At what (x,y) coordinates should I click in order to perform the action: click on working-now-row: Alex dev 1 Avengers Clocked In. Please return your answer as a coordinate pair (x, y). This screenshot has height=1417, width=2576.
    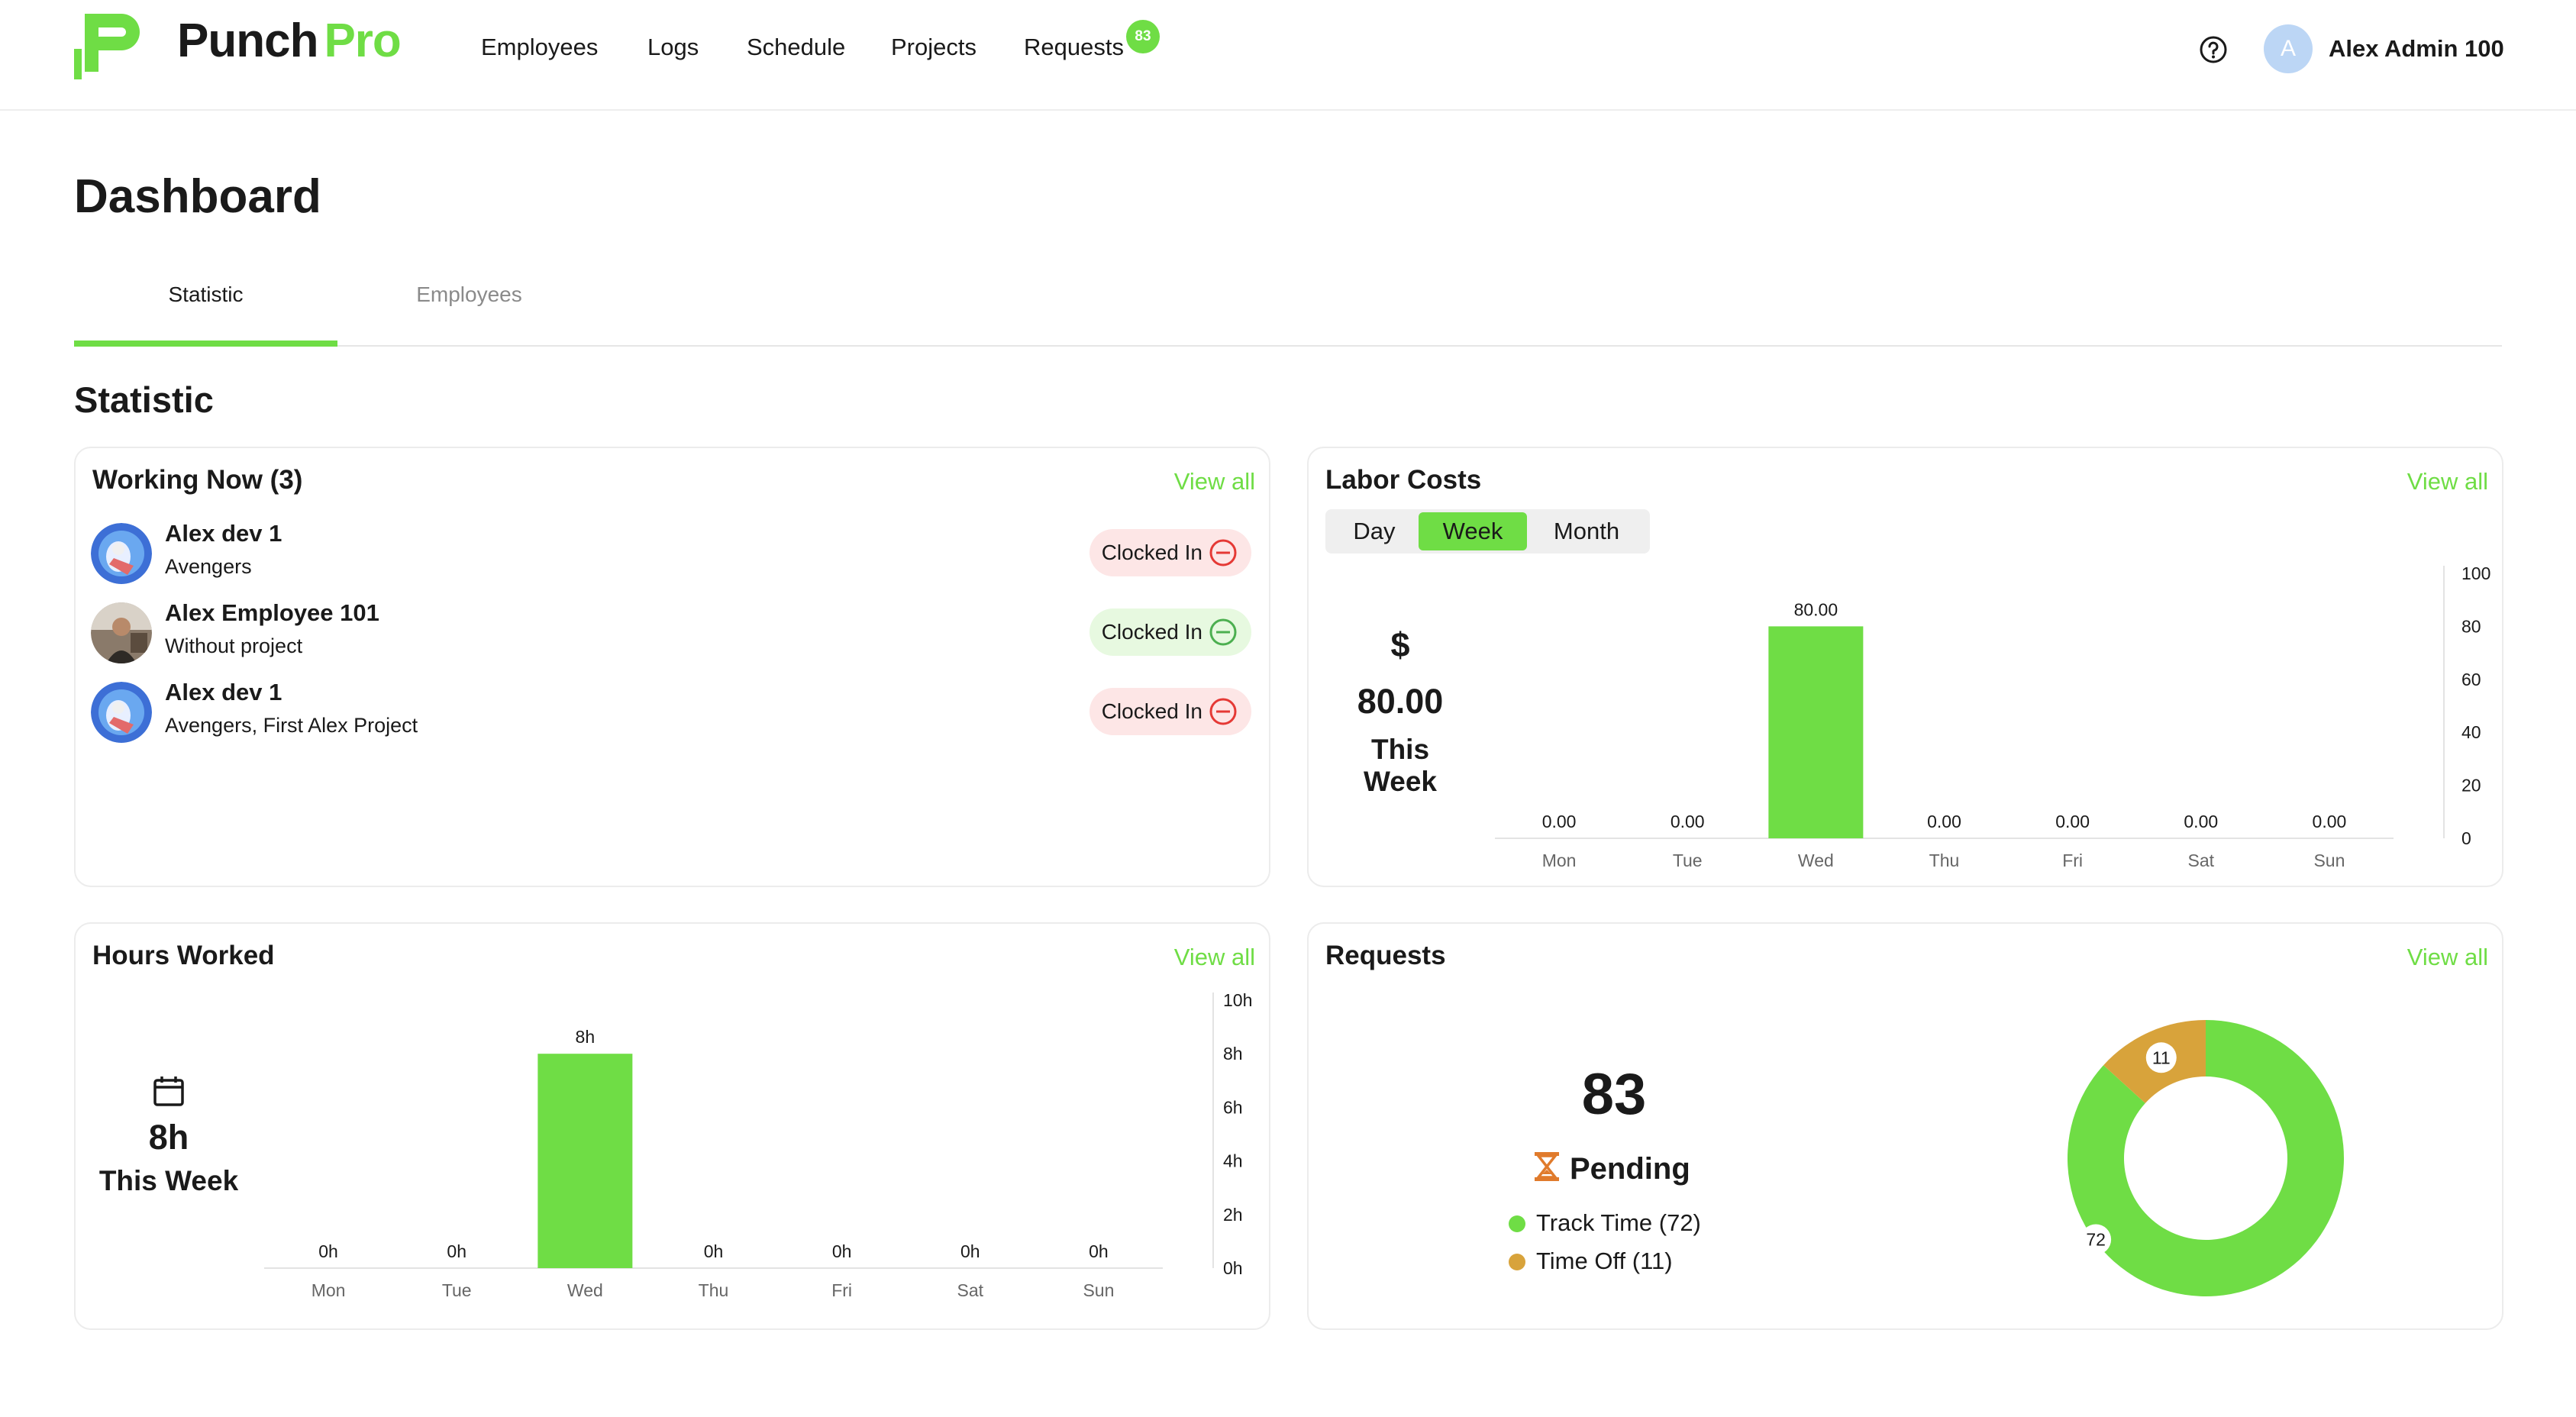
    Looking at the image, I should click on (671, 552).